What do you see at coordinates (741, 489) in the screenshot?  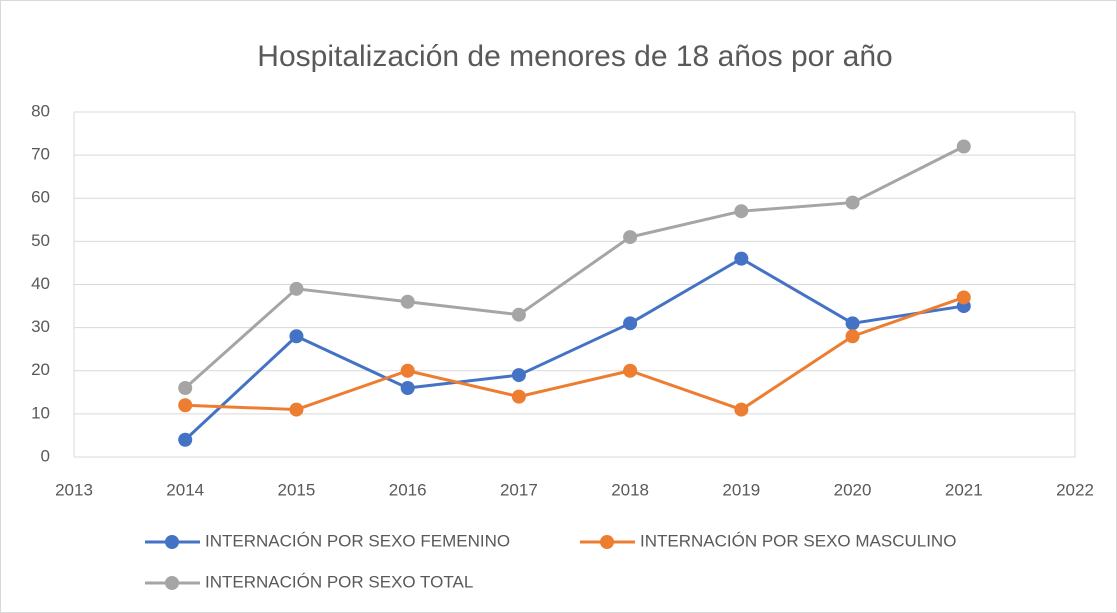 I see `x-tick-label: 2019` at bounding box center [741, 489].